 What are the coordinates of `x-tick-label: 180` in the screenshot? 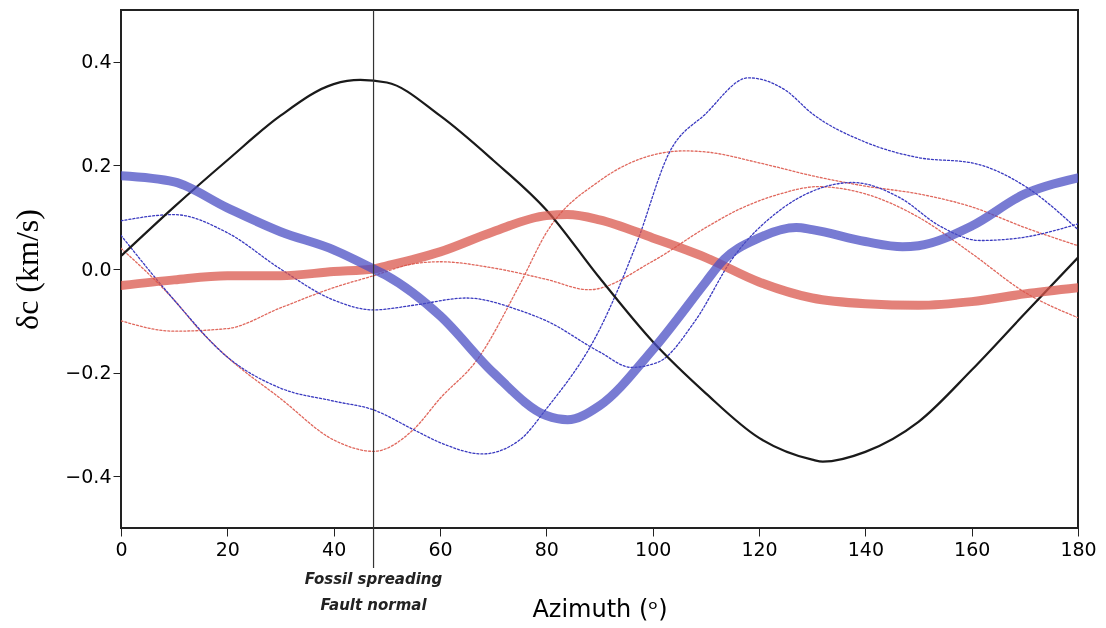 It's located at (1078, 548).